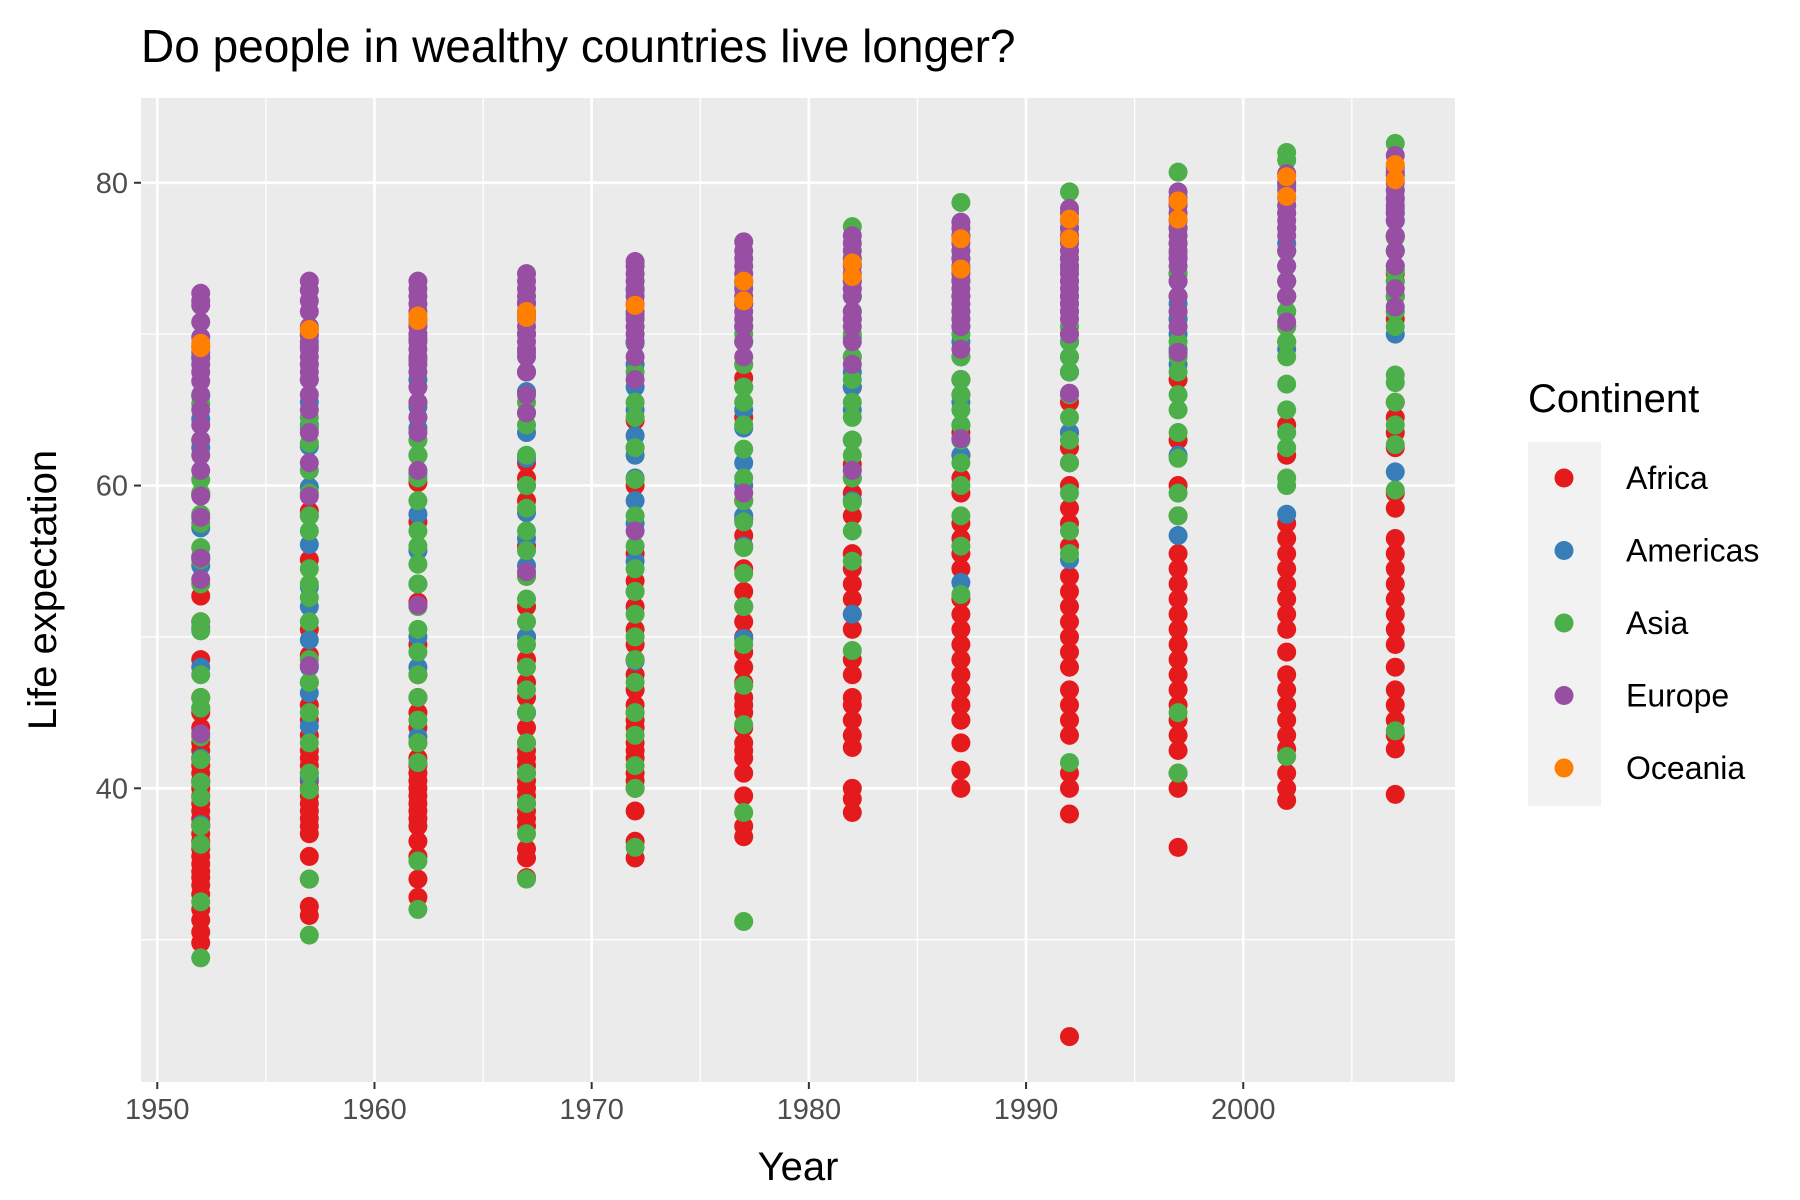  What do you see at coordinates (1667, 478) in the screenshot?
I see `legend-label-africa: Africa` at bounding box center [1667, 478].